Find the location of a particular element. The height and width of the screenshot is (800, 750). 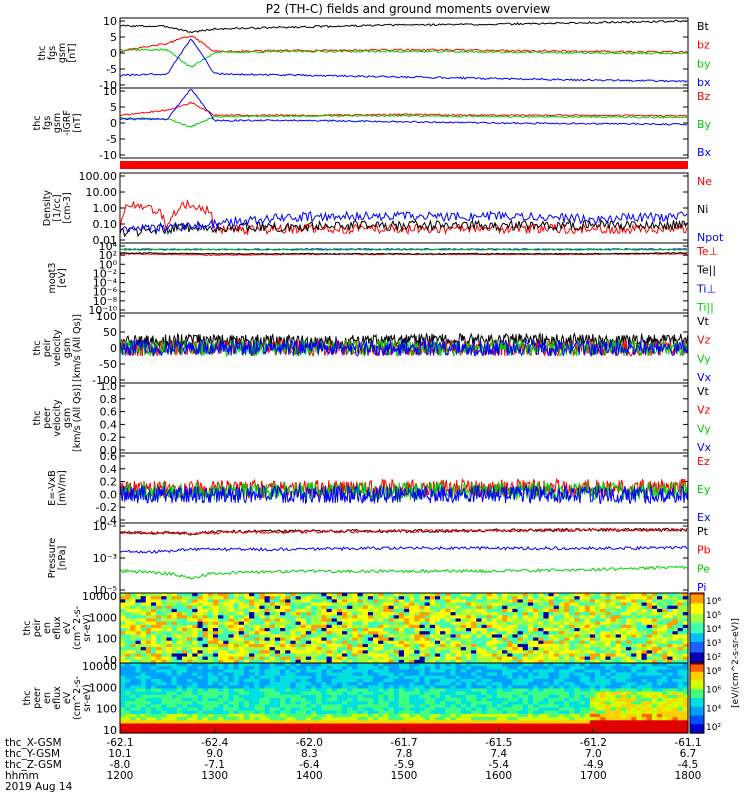

legend: Te⊥Te||Ti⊥Ti|| is located at coordinates (707, 279).